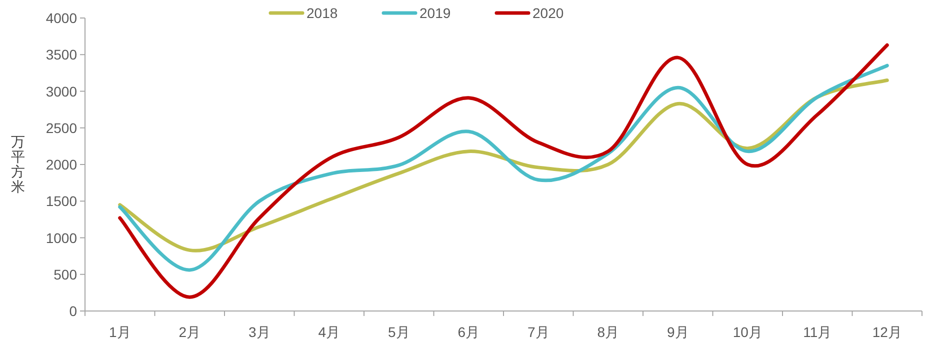 The width and height of the screenshot is (928, 345). Describe the element at coordinates (887, 332) in the screenshot. I see `x-tick-label: 12月` at that location.